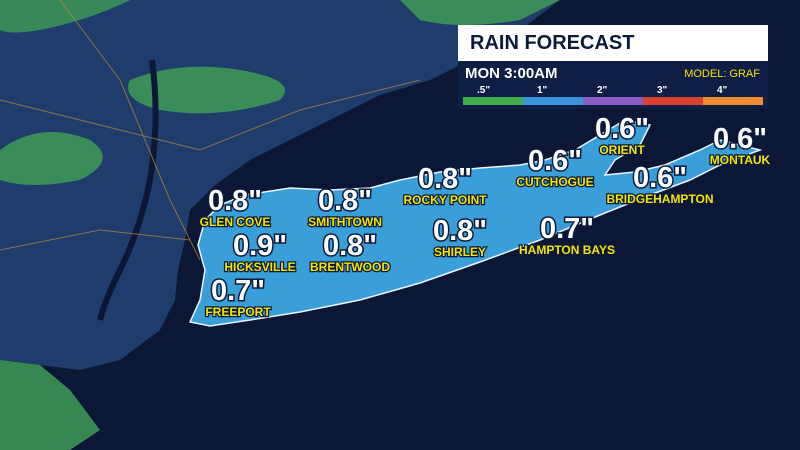  I want to click on place-name: CUTCHOGUE, so click(554, 182).